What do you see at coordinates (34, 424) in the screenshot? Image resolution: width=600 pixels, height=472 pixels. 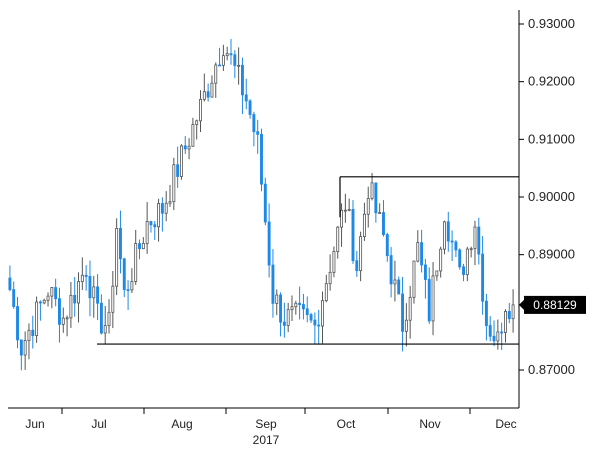 I see `x-tick-label: Jun` at bounding box center [34, 424].